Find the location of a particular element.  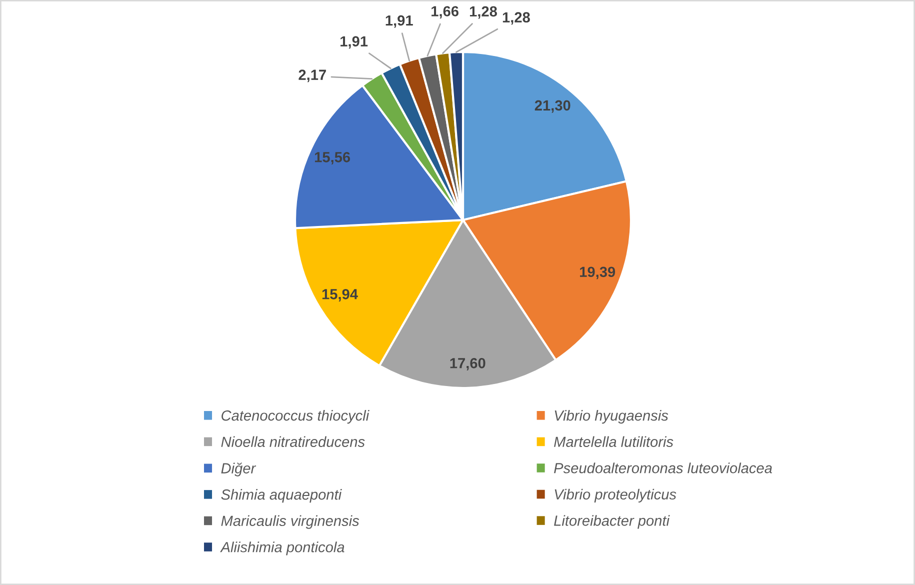

legend-label: Vibrio proteolyticus is located at coordinates (615, 495).